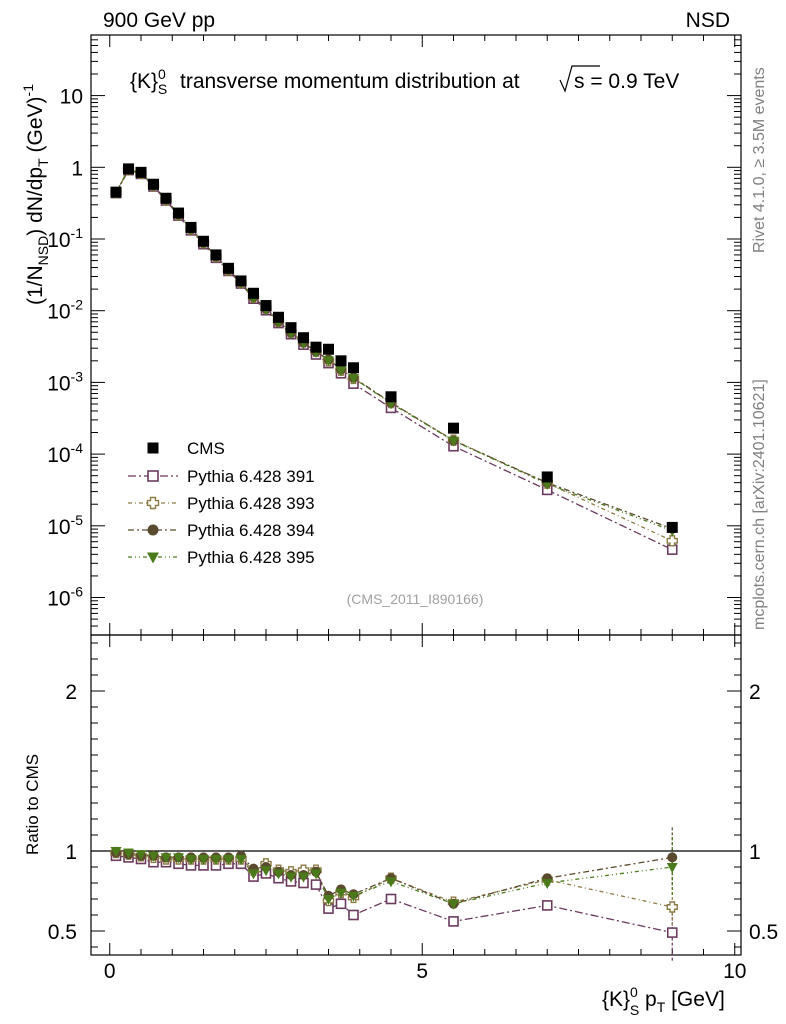  I want to click on sqrt-icon, so click(579, 79).